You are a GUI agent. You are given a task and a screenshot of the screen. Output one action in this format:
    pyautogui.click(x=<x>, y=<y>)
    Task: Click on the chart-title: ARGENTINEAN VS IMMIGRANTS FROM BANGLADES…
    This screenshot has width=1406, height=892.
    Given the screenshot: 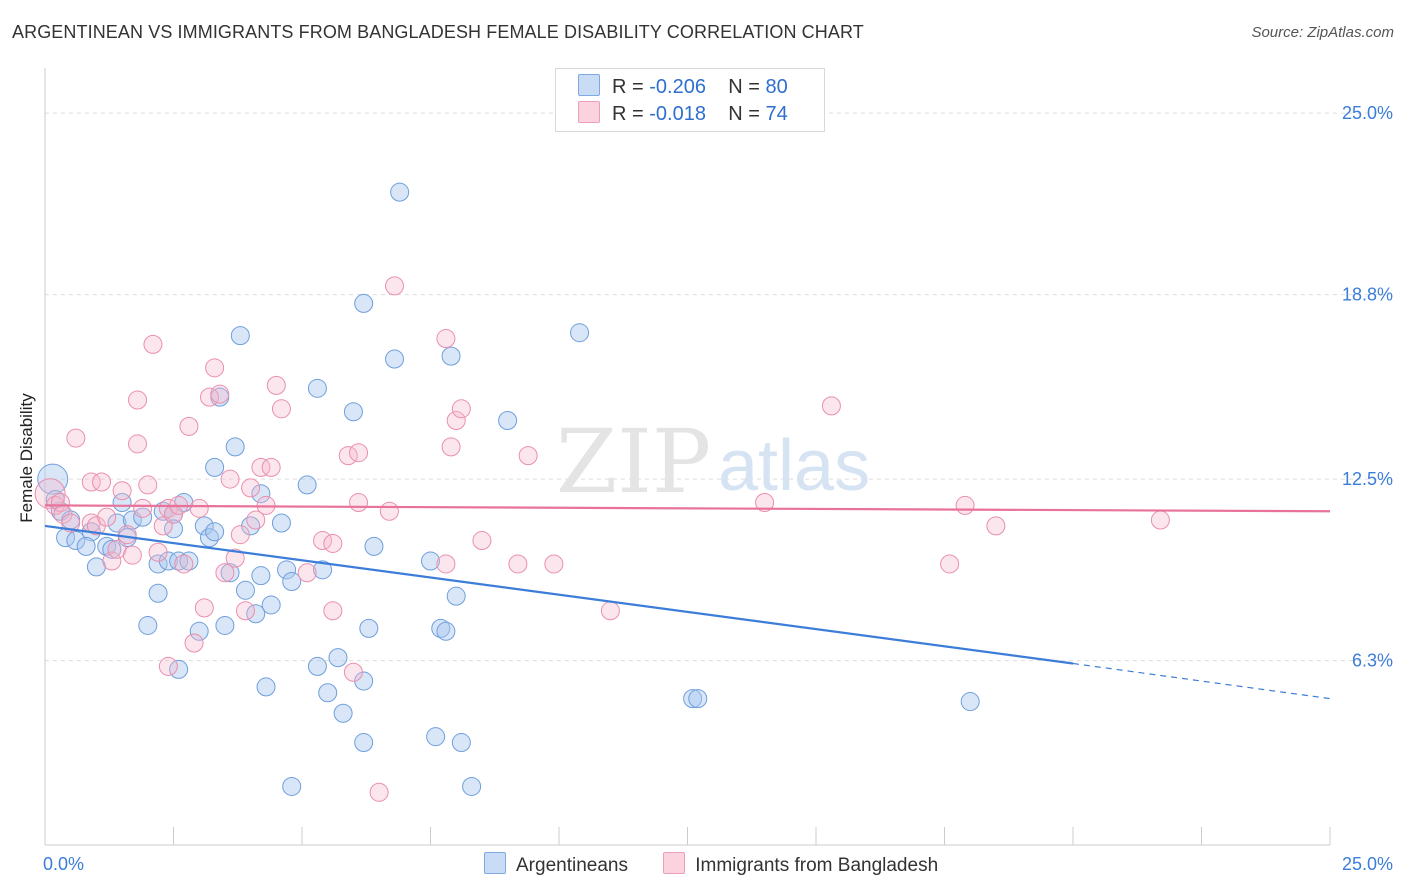 What is the action you would take?
    pyautogui.click(x=438, y=32)
    